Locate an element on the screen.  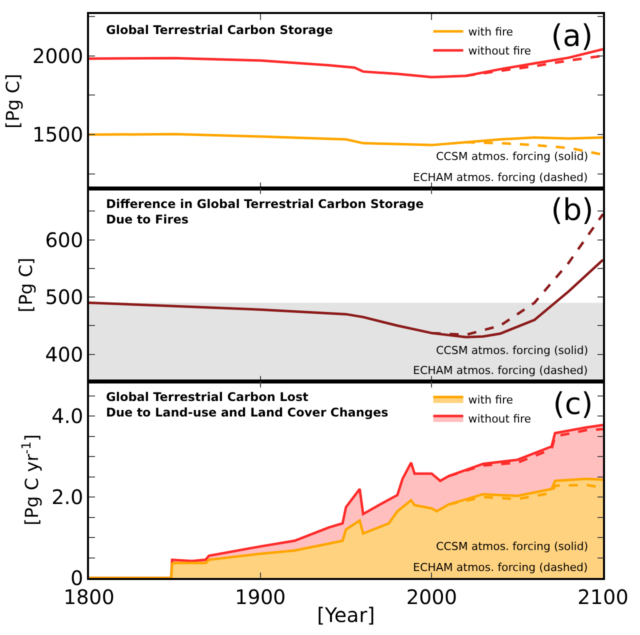
x-tick-label: 2100 is located at coordinates (603, 596).